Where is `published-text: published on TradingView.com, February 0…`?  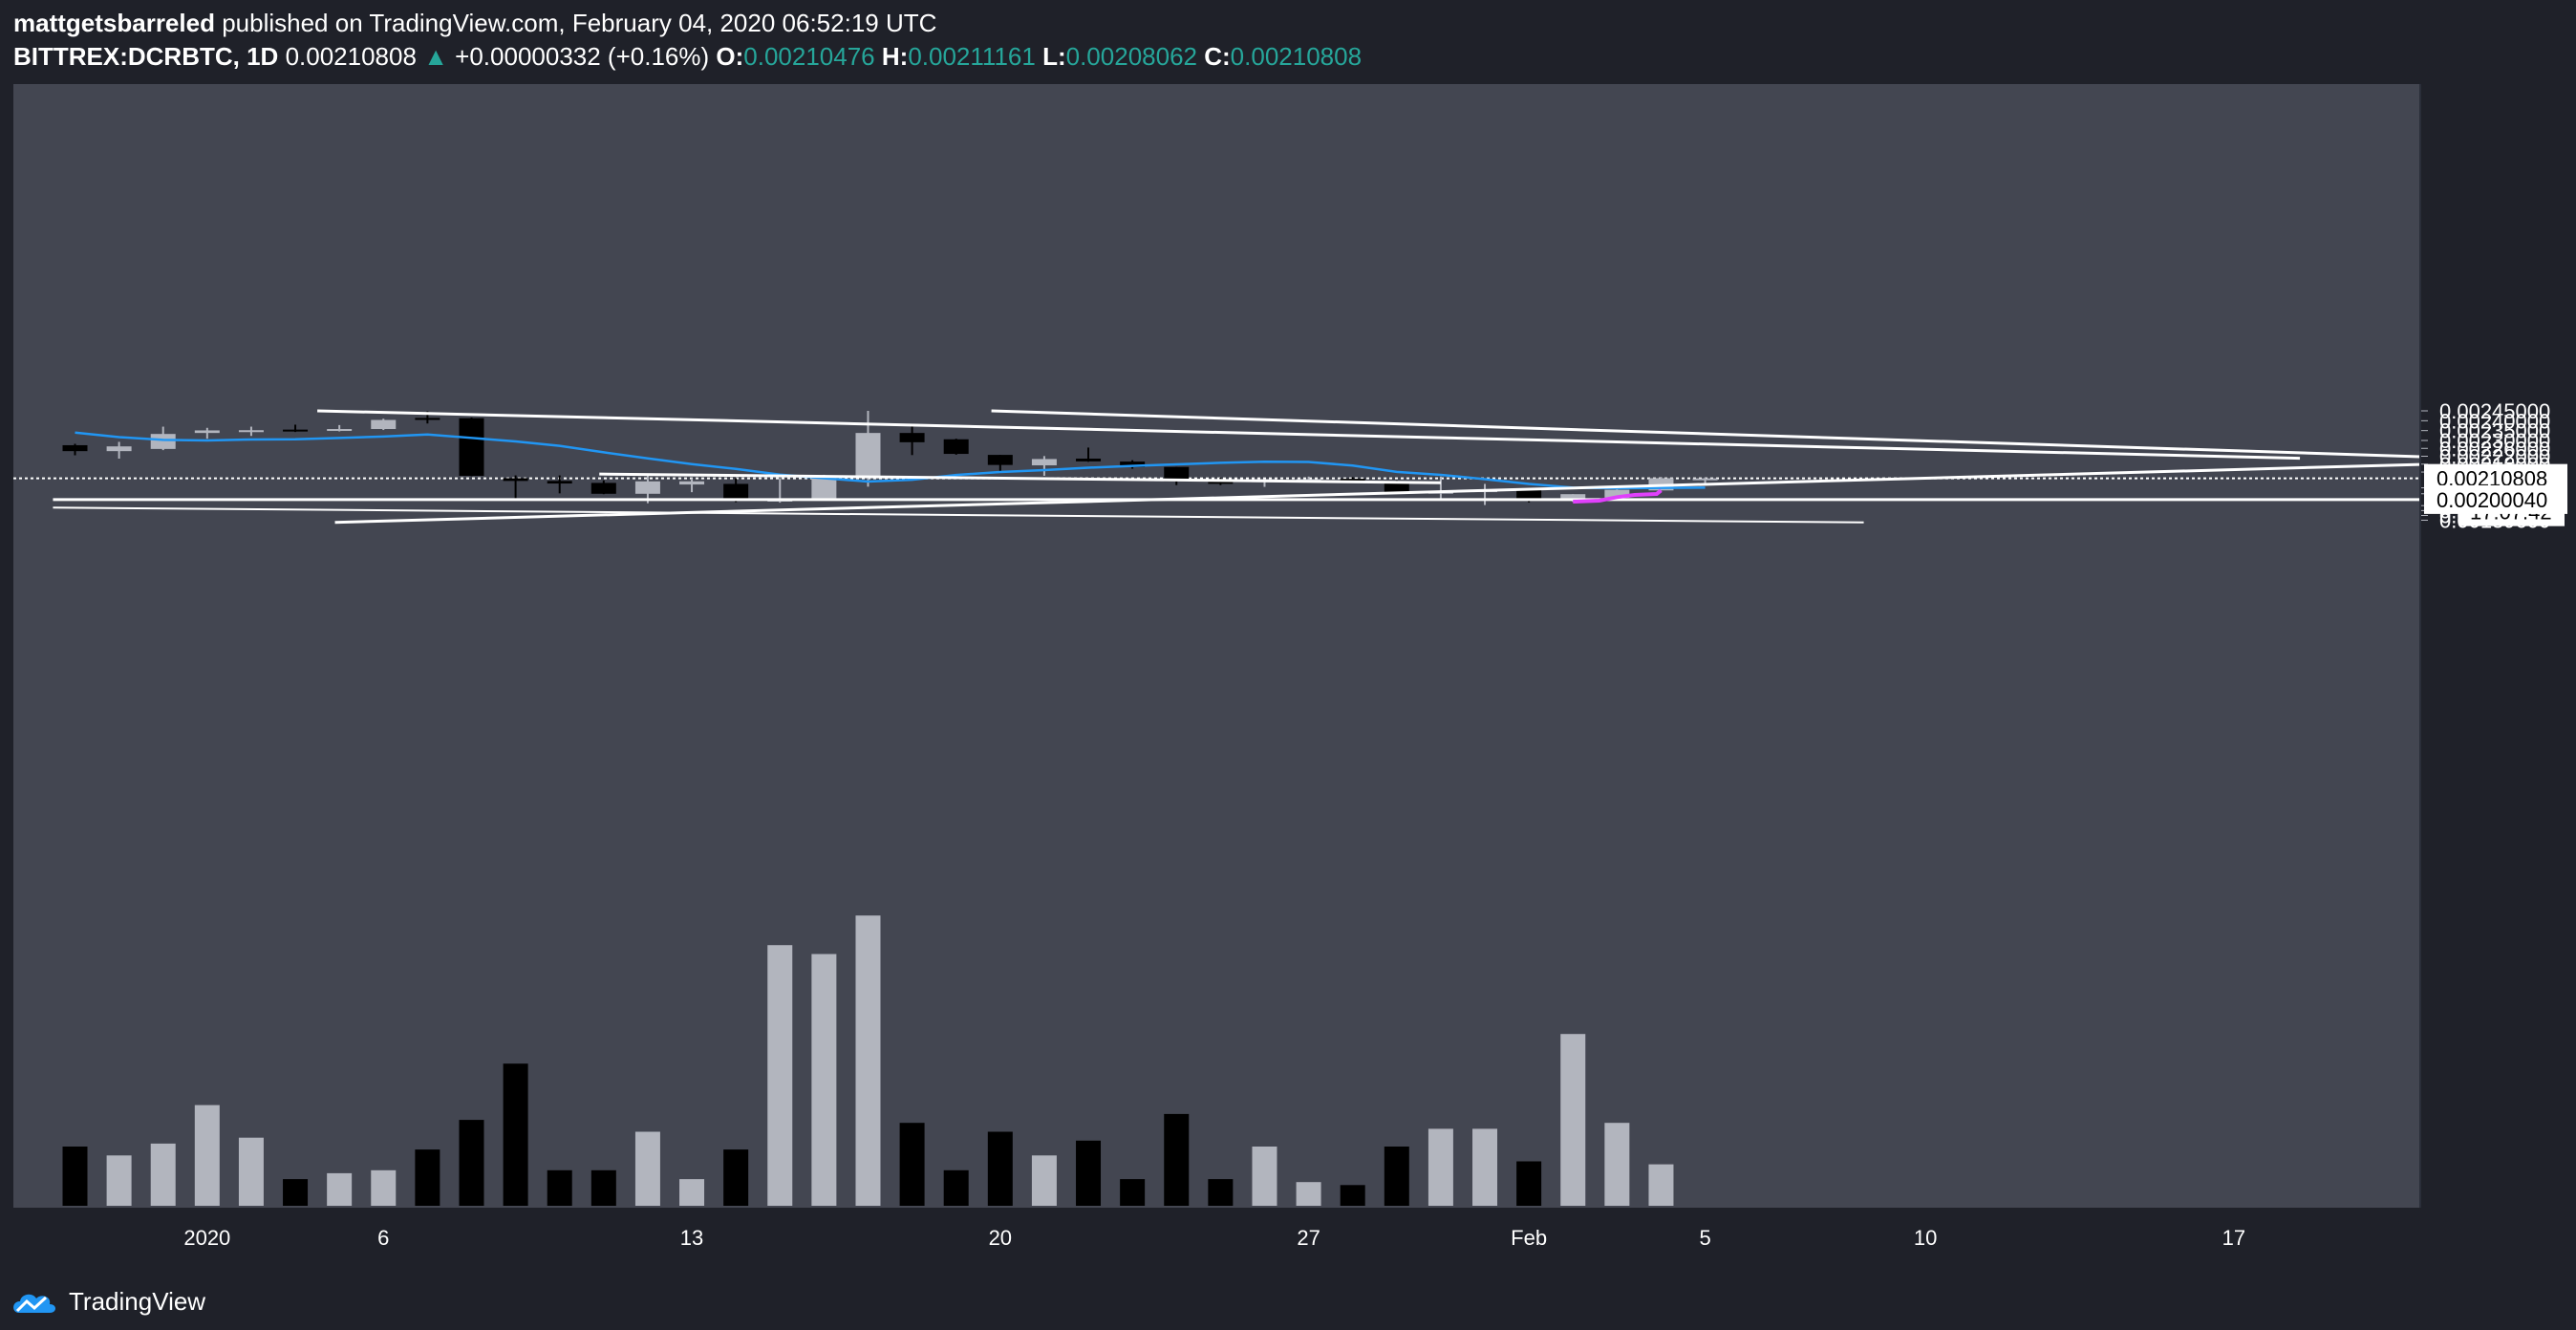
published-text: published on TradingView.com, February 0… is located at coordinates (579, 23).